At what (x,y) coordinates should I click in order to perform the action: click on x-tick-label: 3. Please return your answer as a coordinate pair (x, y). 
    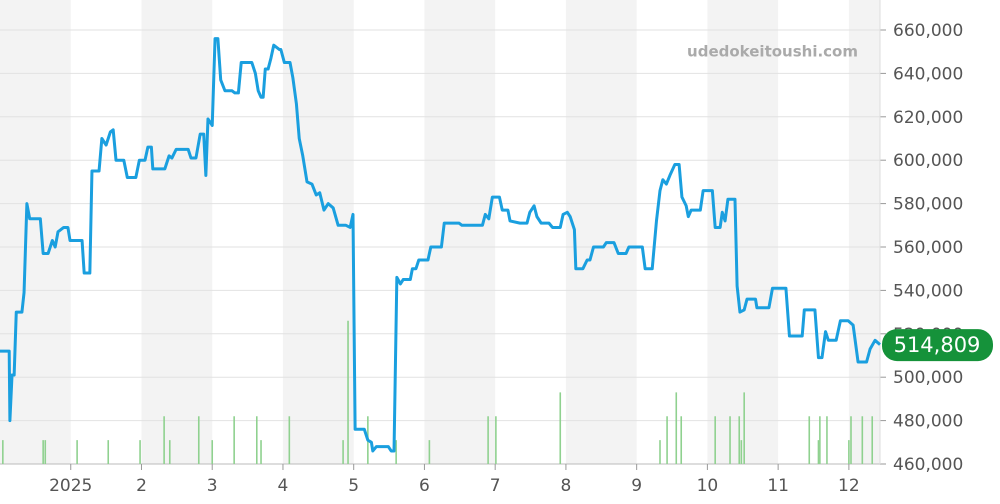
    Looking at the image, I should click on (212, 486).